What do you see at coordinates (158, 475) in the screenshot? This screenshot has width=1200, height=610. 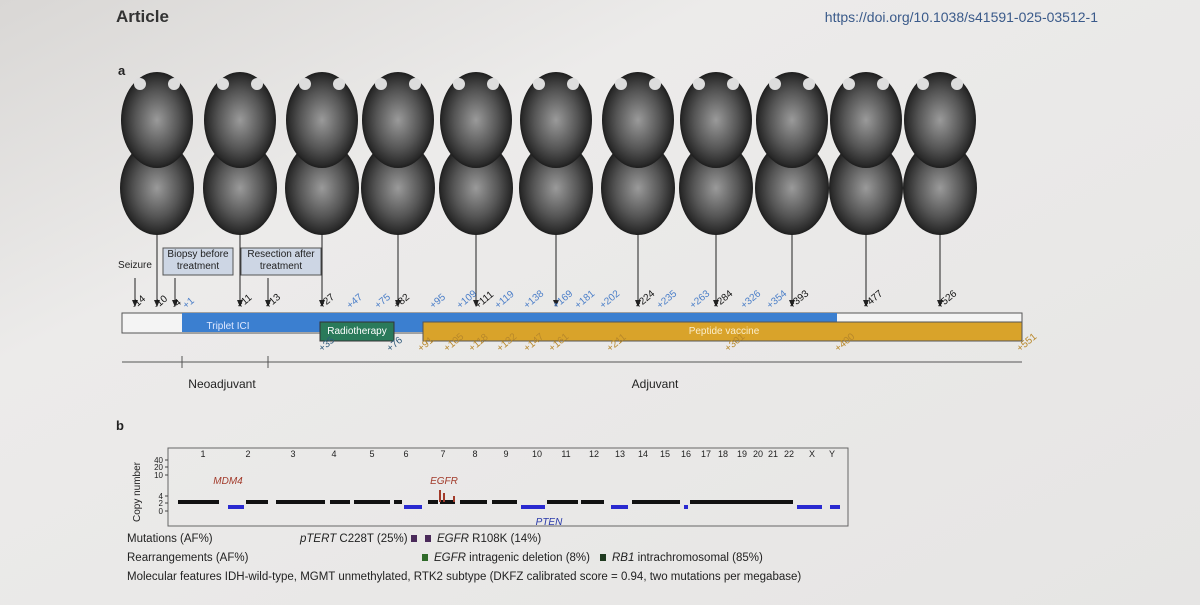 I see `y-tick-label: 10` at bounding box center [158, 475].